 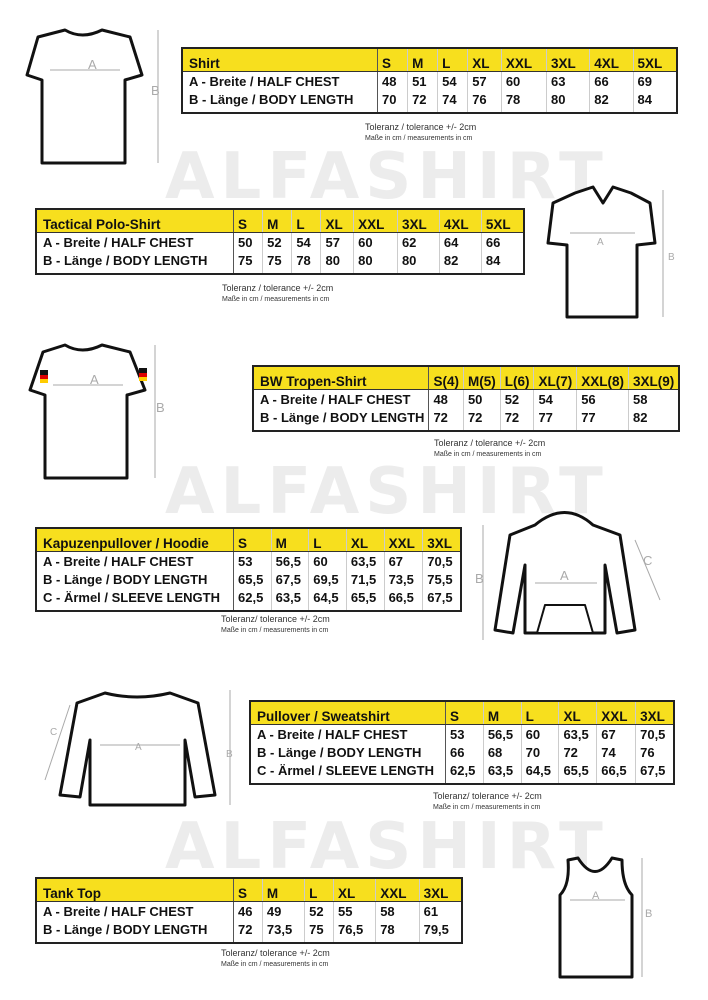 I want to click on size-header: M, so click(x=502, y=713).